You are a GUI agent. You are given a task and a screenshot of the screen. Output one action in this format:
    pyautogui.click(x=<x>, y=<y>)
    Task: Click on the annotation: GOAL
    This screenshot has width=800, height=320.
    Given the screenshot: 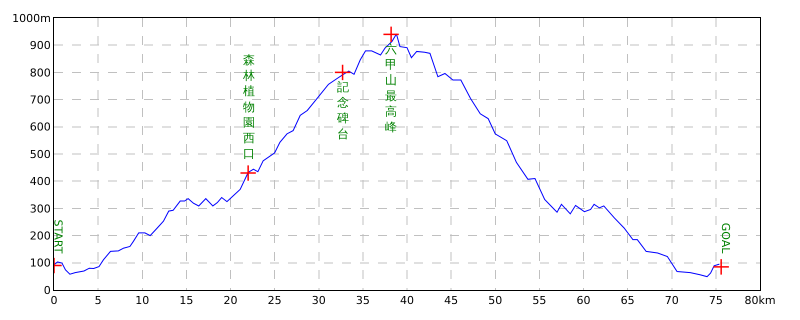 What is the action you would take?
    pyautogui.click(x=725, y=238)
    